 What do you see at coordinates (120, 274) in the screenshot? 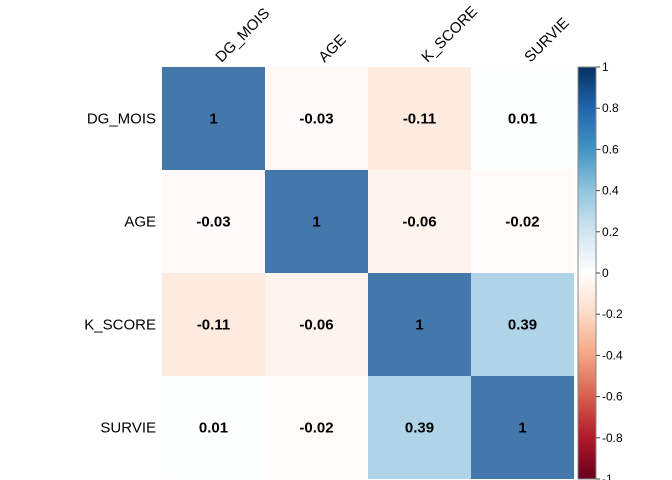
I see `row-labels: DG_MOIS AGE K_SCORE SURVIE` at bounding box center [120, 274].